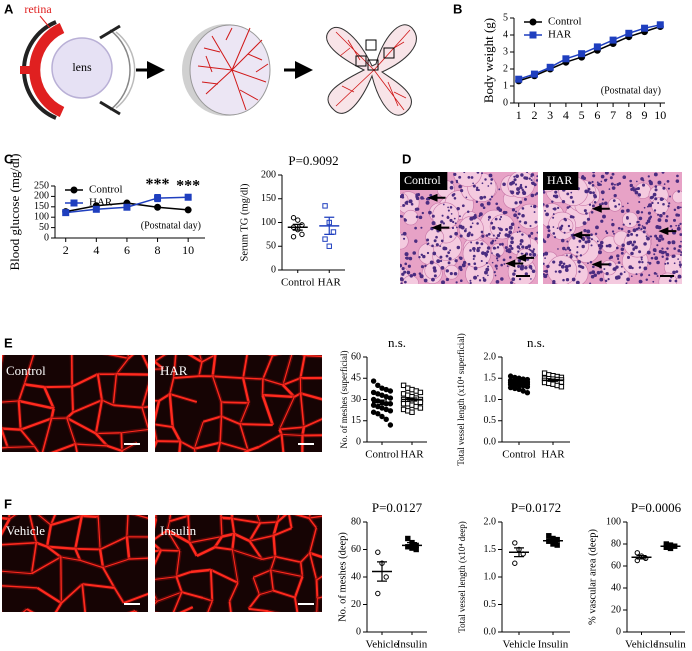 The image size is (692, 651). What do you see at coordinates (397, 342) in the screenshot?
I see `chart-title: n.s.` at bounding box center [397, 342].